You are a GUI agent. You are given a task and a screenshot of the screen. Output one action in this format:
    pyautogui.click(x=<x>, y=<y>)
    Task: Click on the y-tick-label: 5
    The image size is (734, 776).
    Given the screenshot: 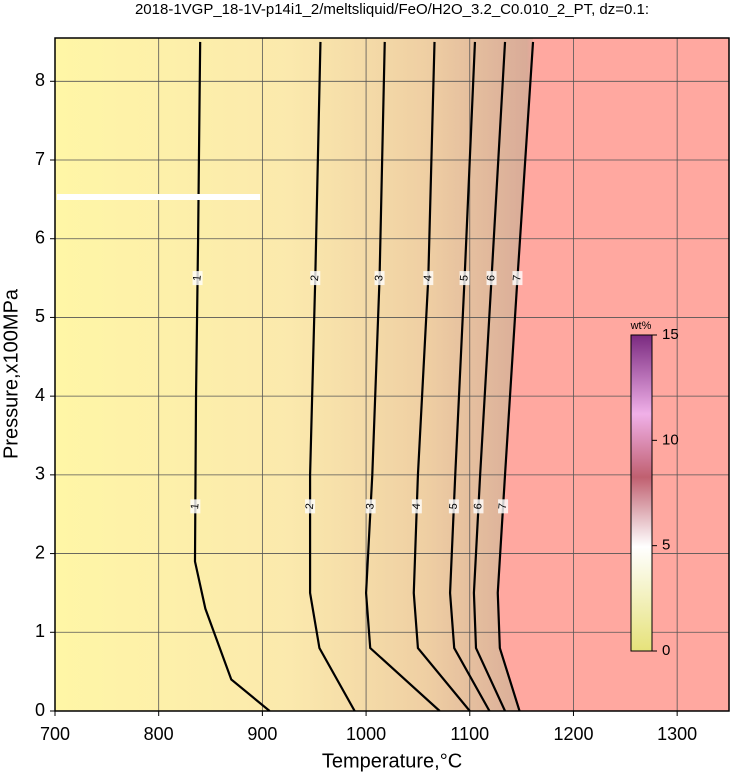 What is the action you would take?
    pyautogui.click(x=40, y=316)
    